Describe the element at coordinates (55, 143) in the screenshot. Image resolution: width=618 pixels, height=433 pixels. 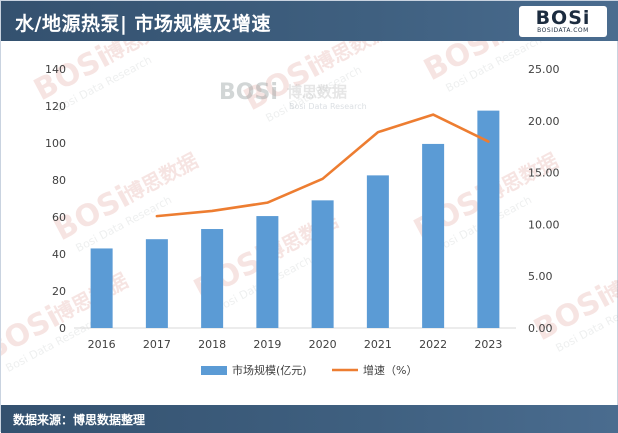
I see `y-left-tick-label: 100` at that location.